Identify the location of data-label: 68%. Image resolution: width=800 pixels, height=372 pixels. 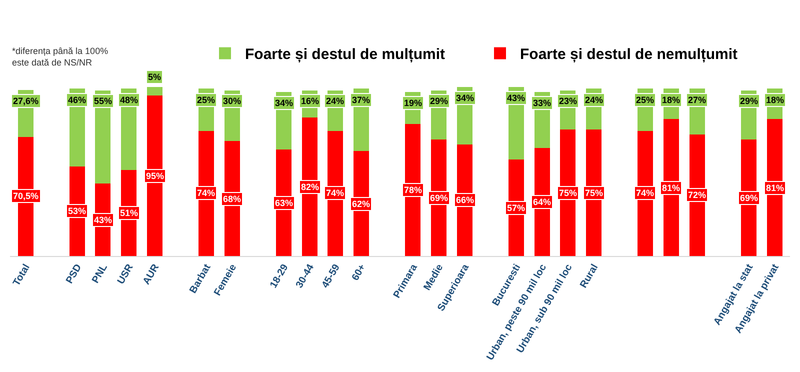
(232, 199).